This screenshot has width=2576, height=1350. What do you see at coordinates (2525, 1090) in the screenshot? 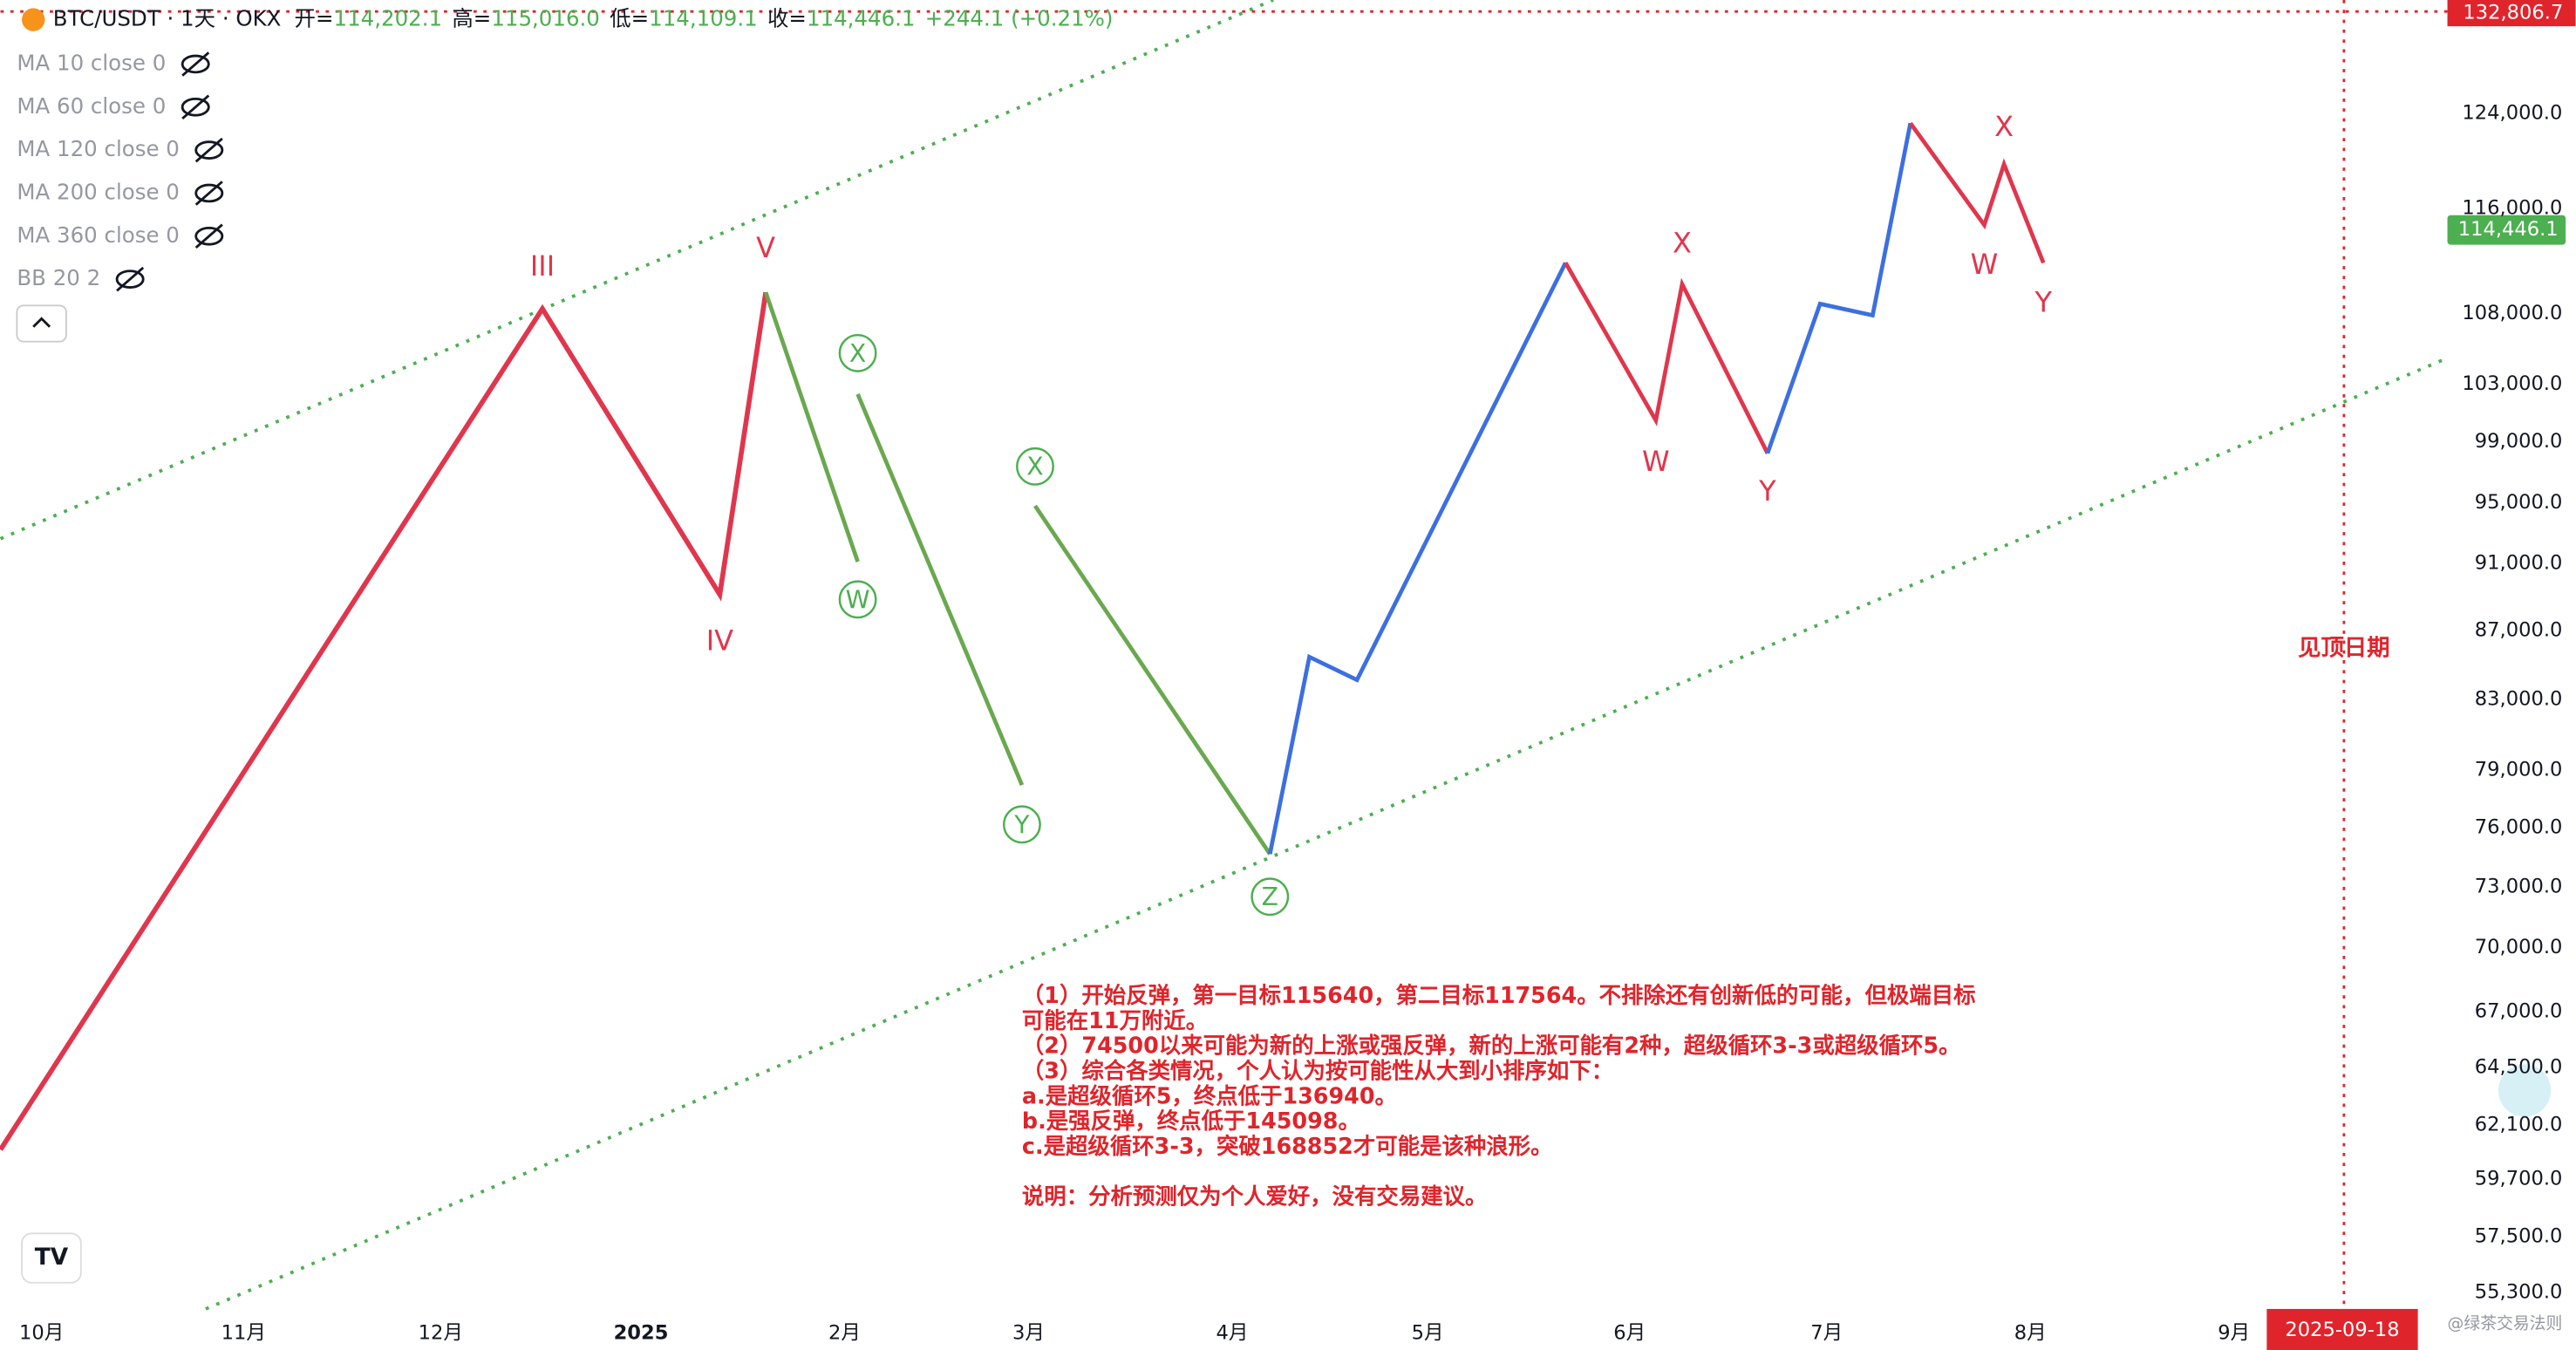
I see `chat-icon` at bounding box center [2525, 1090].